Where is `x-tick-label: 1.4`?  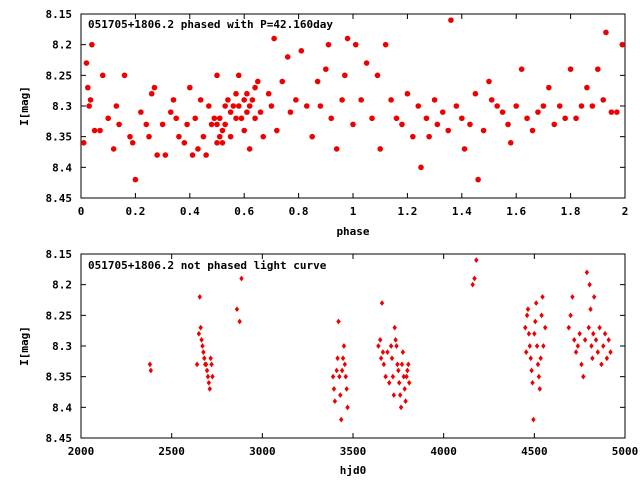 x-tick-label: 1.4 is located at coordinates (462, 211).